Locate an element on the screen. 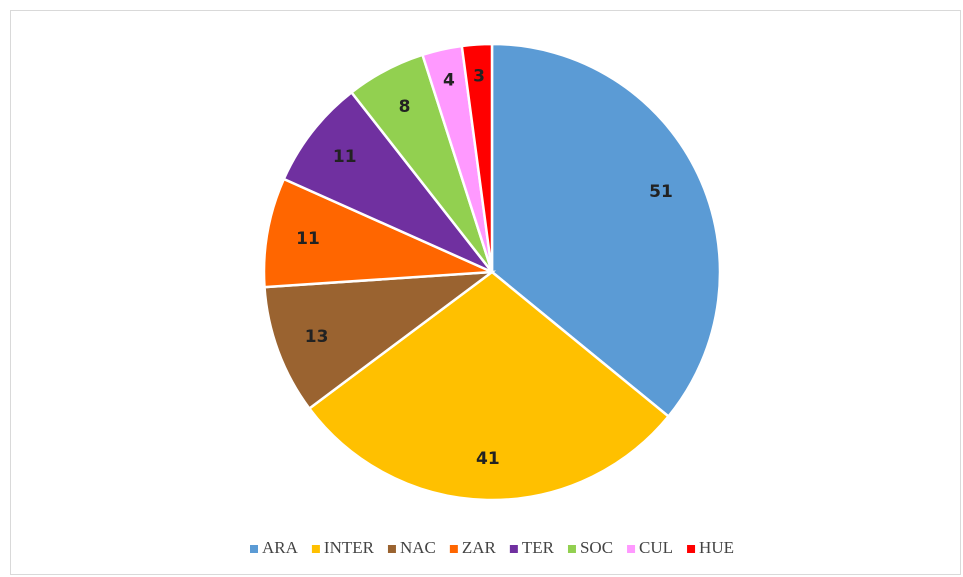 The height and width of the screenshot is (577, 963). data-label: 13 is located at coordinates (317, 337).